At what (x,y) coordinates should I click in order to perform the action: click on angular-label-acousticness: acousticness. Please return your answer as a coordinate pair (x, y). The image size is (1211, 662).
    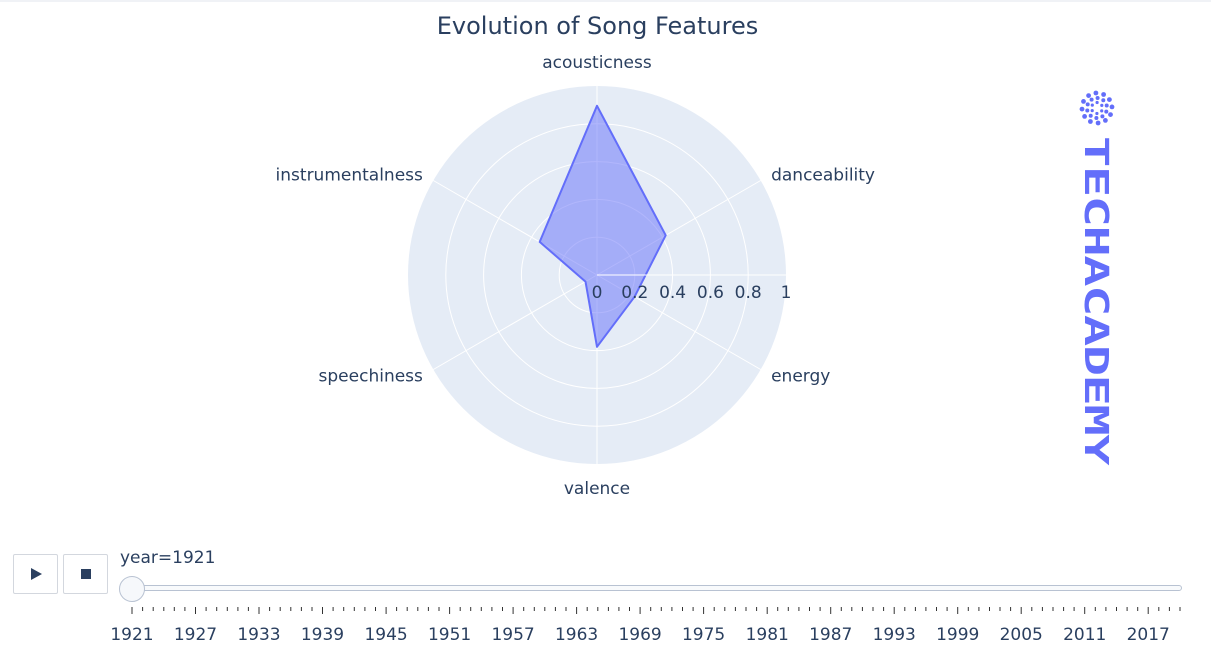
    Looking at the image, I should click on (597, 63).